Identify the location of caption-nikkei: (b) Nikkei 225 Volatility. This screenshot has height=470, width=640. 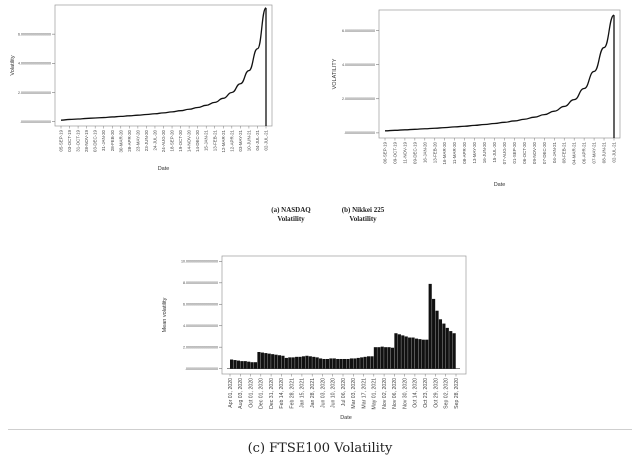
(363, 215).